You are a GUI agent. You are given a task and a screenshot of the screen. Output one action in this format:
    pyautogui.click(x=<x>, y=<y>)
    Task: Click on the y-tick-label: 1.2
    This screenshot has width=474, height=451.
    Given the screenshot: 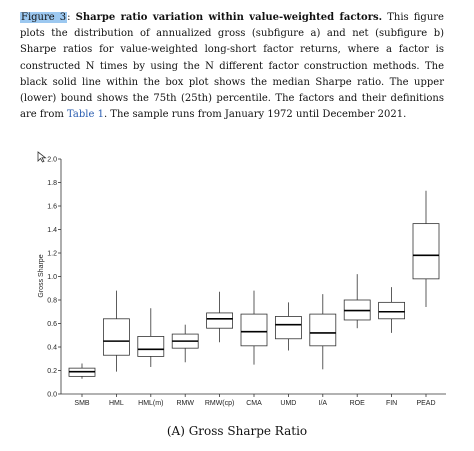 What is the action you would take?
    pyautogui.click(x=52, y=253)
    